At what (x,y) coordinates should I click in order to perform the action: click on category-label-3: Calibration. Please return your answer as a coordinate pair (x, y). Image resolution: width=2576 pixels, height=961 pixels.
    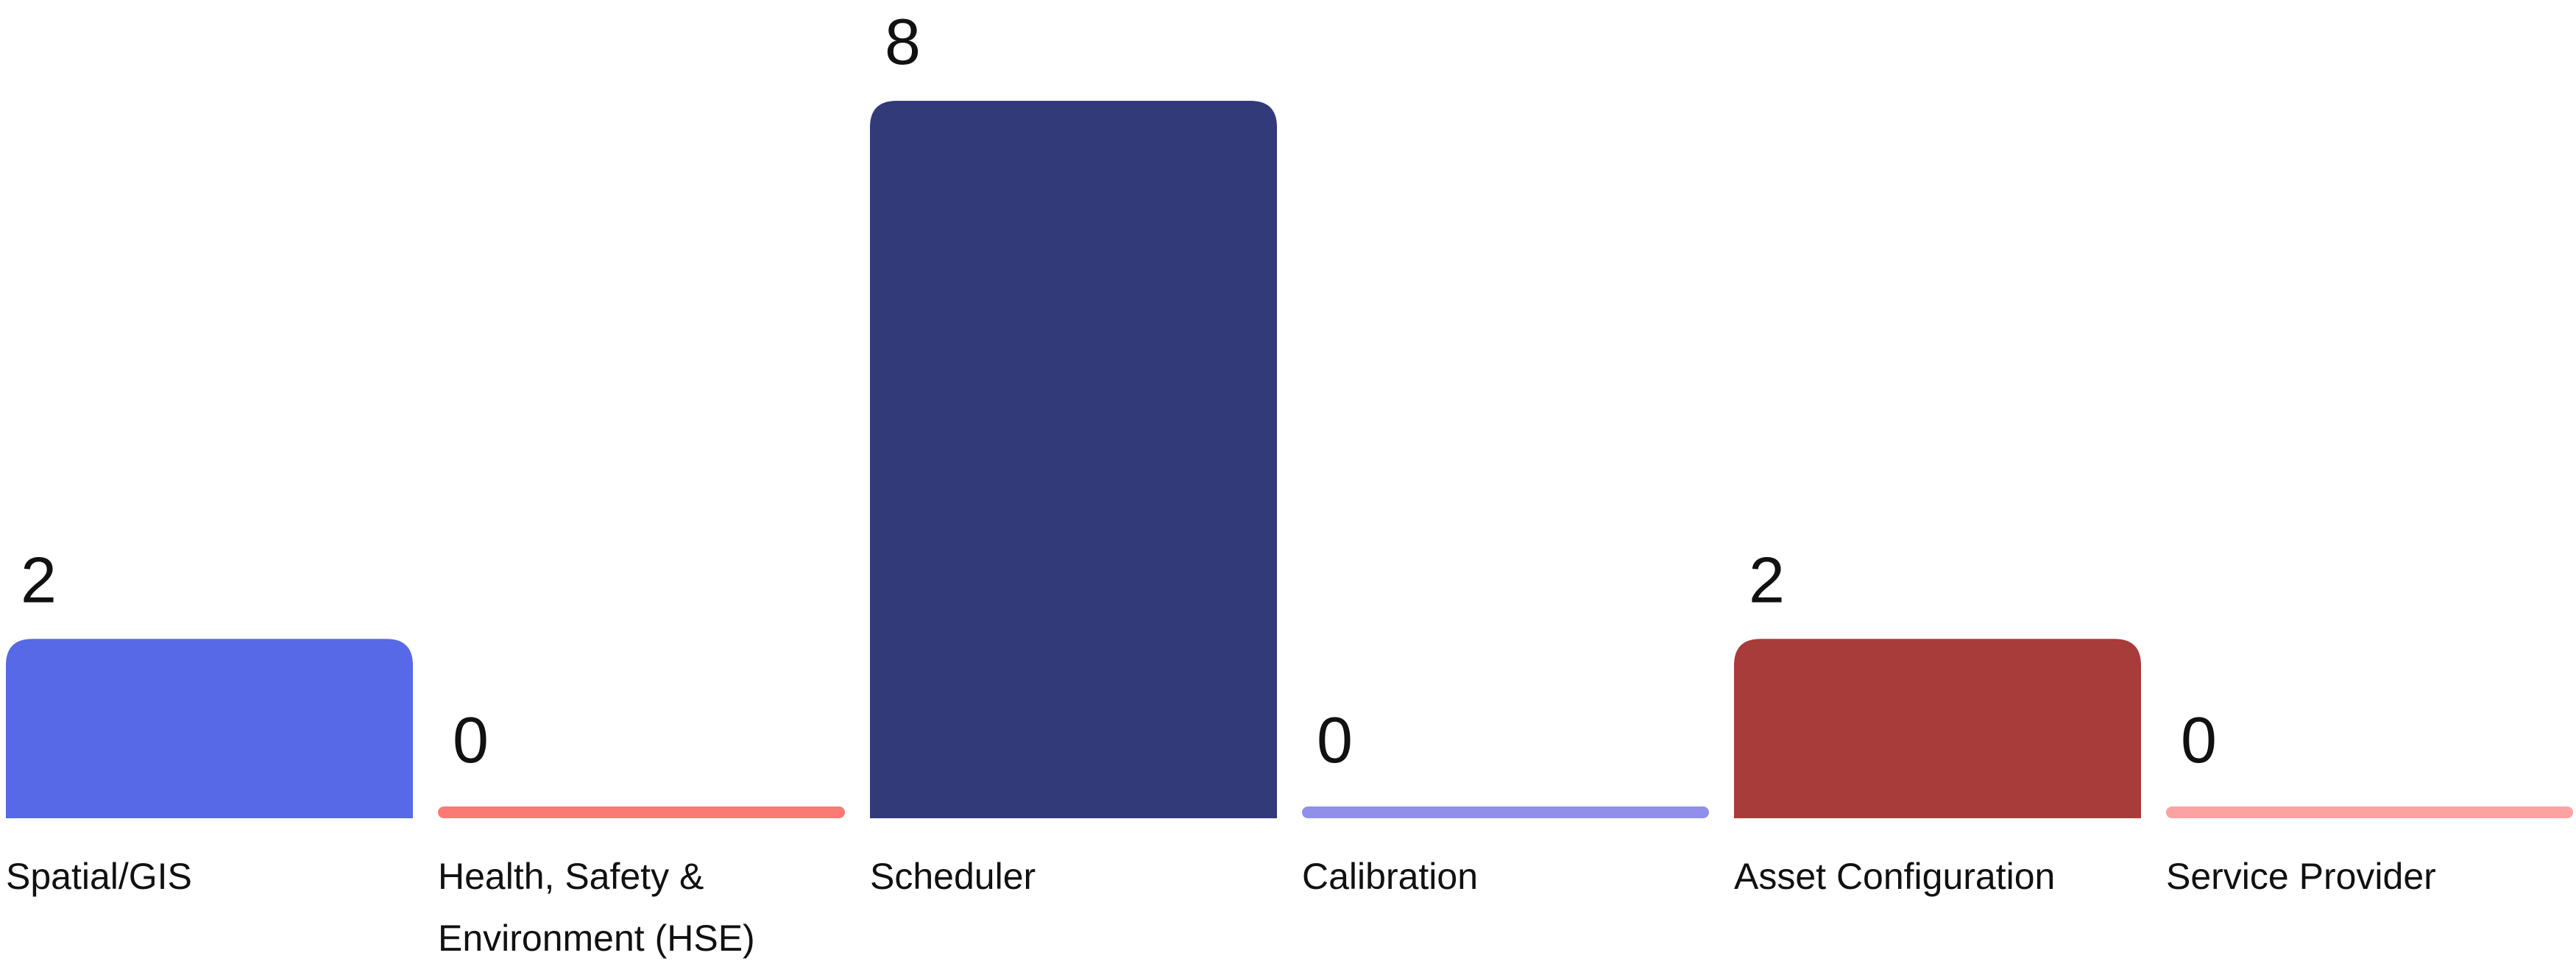
    Looking at the image, I should click on (1390, 876).